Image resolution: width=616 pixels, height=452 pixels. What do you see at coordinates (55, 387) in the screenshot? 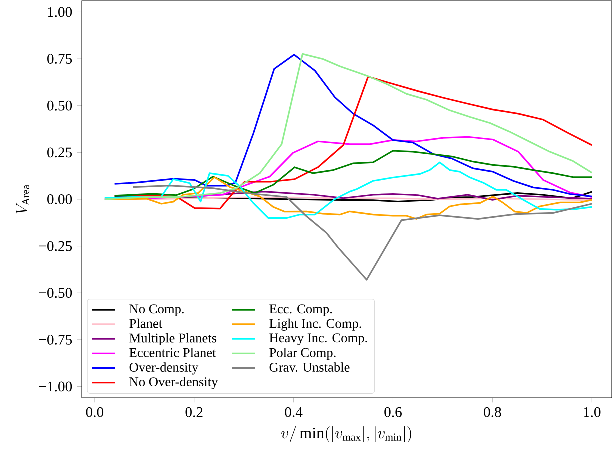
I see `y-tick-label: −1.00` at bounding box center [55, 387].